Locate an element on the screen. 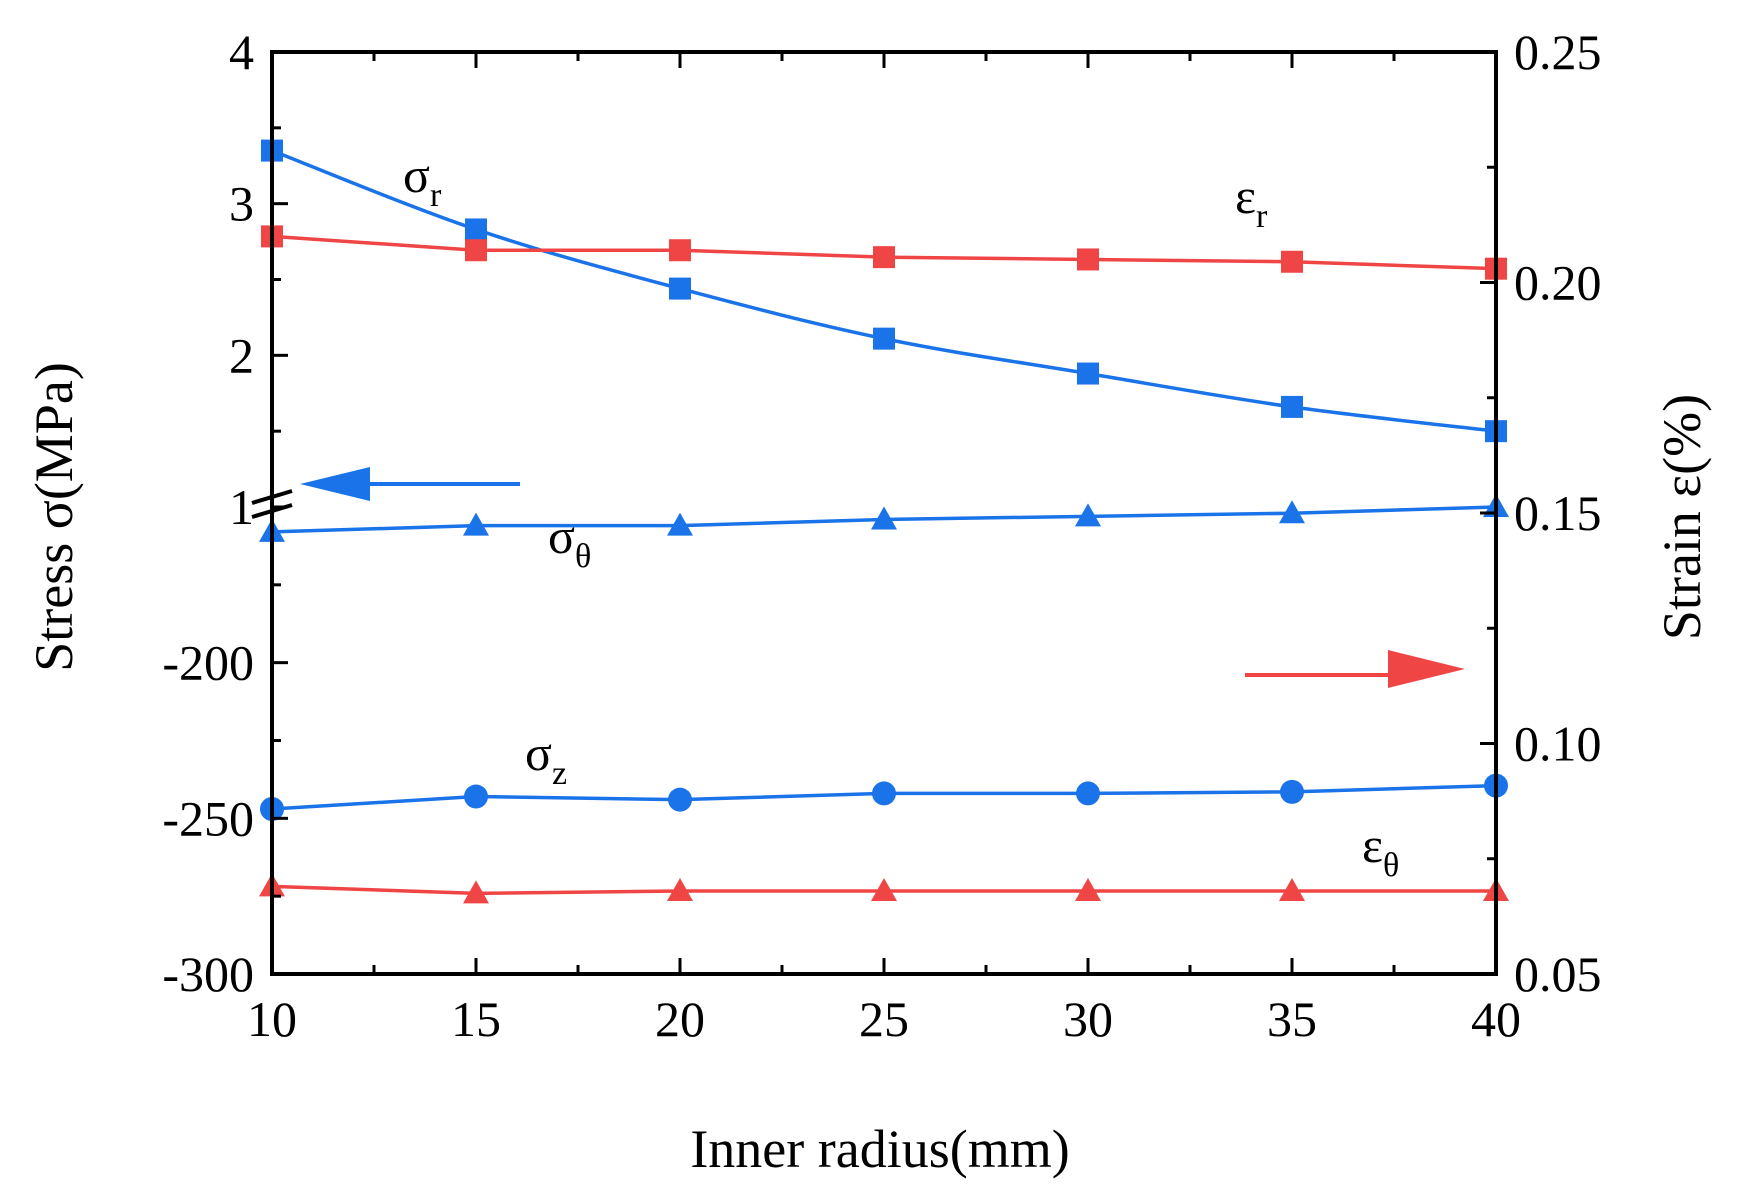 This screenshot has height=1187, width=1743. right-axis-arrow-head is located at coordinates (1426, 669).